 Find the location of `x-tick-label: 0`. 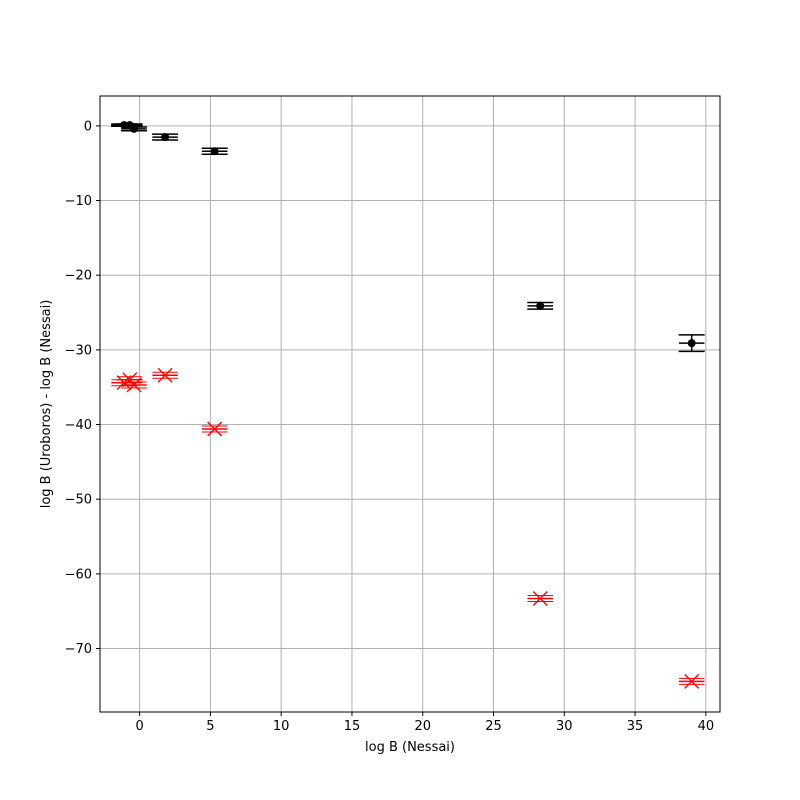

x-tick-label: 0 is located at coordinates (139, 726).